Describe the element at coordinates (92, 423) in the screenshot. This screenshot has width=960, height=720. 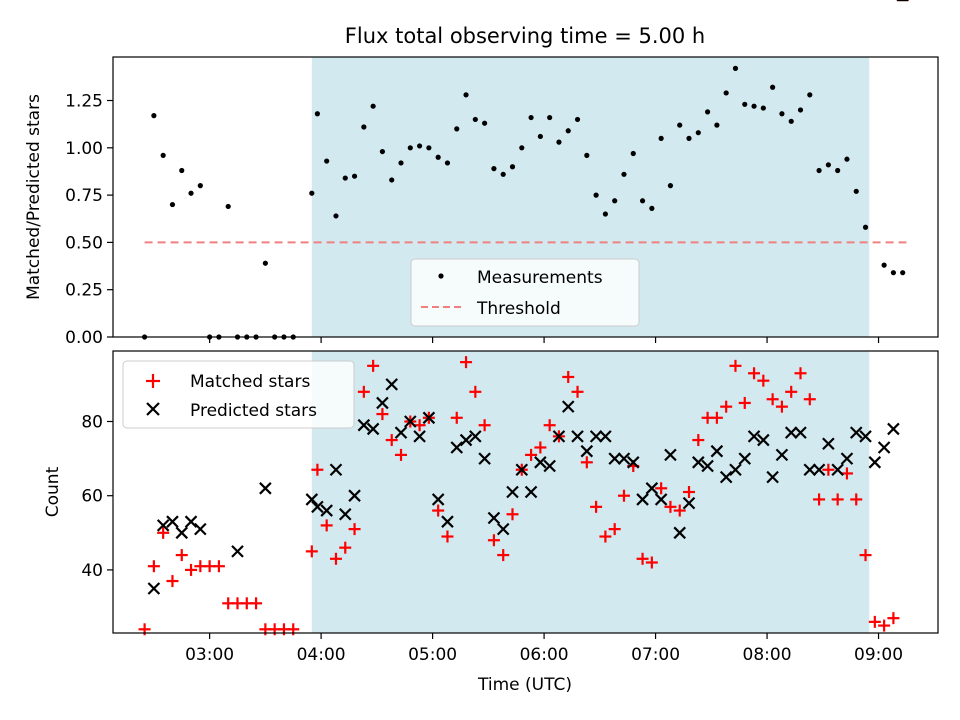
I see `bottom-y-tick-label: 80` at that location.